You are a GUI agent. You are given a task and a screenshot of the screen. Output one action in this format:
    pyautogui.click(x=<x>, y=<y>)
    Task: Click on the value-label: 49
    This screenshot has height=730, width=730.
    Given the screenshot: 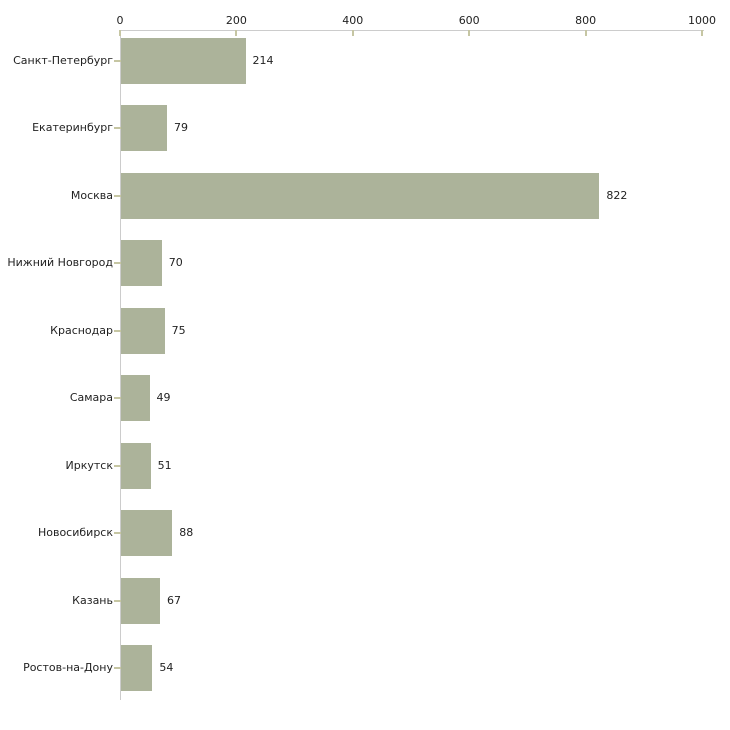 What is the action you would take?
    pyautogui.click(x=163, y=397)
    